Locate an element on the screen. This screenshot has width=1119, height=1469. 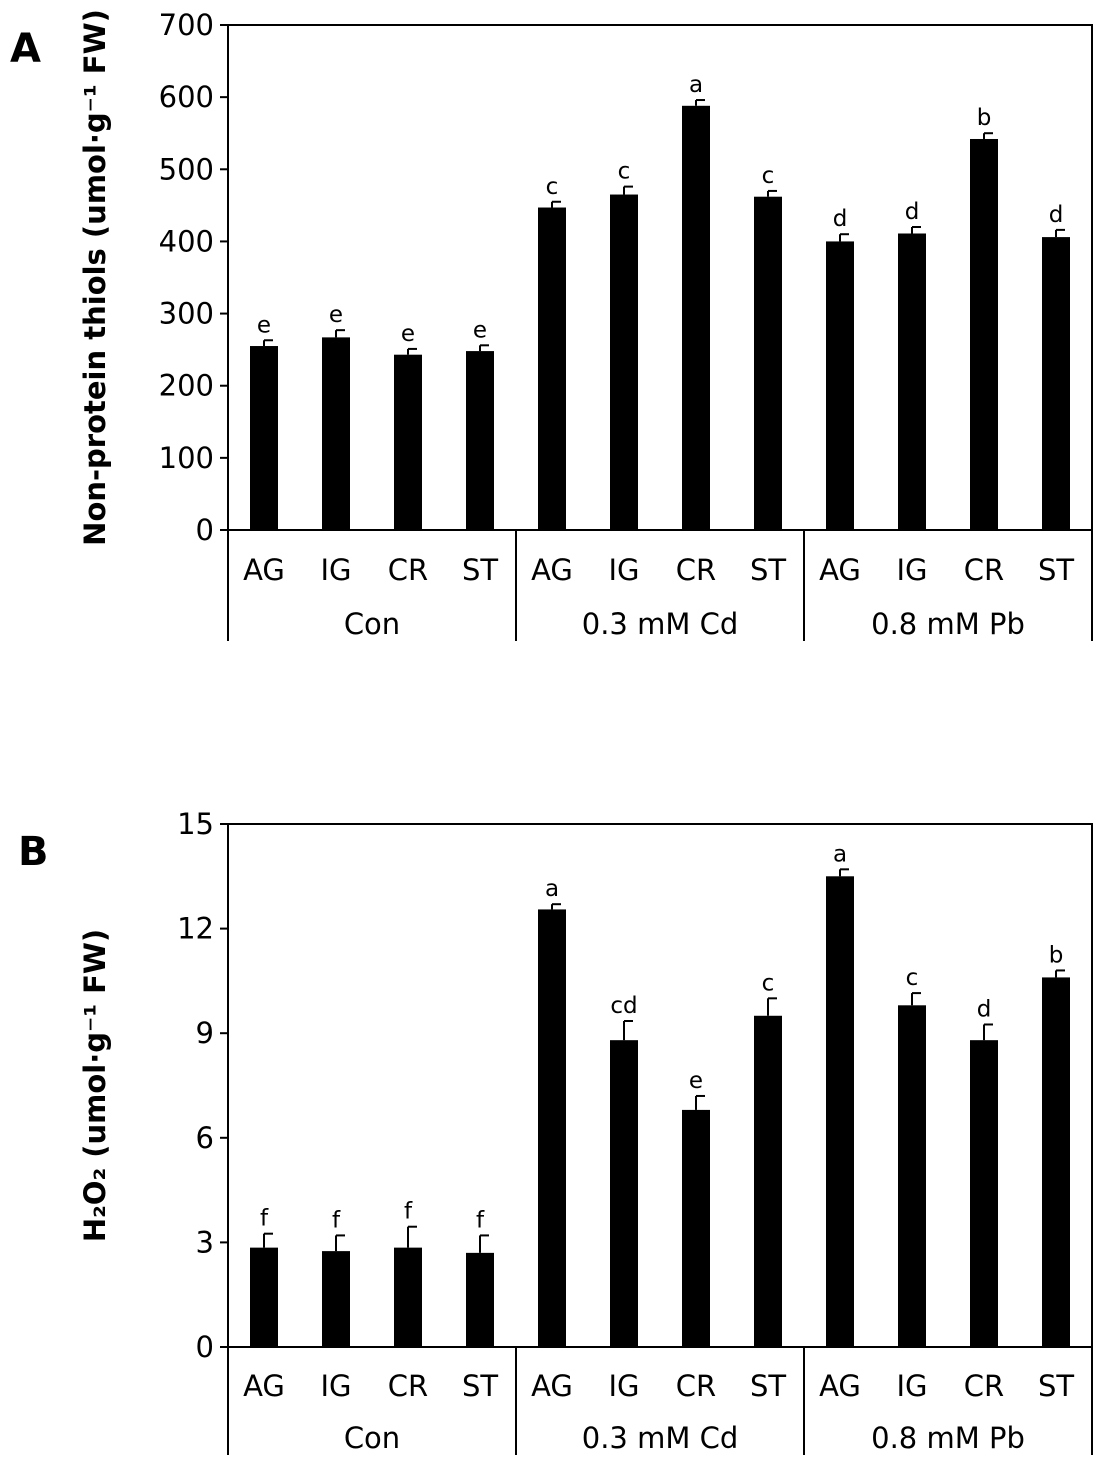
y-tick-label: 3 is located at coordinates (205, 1242).